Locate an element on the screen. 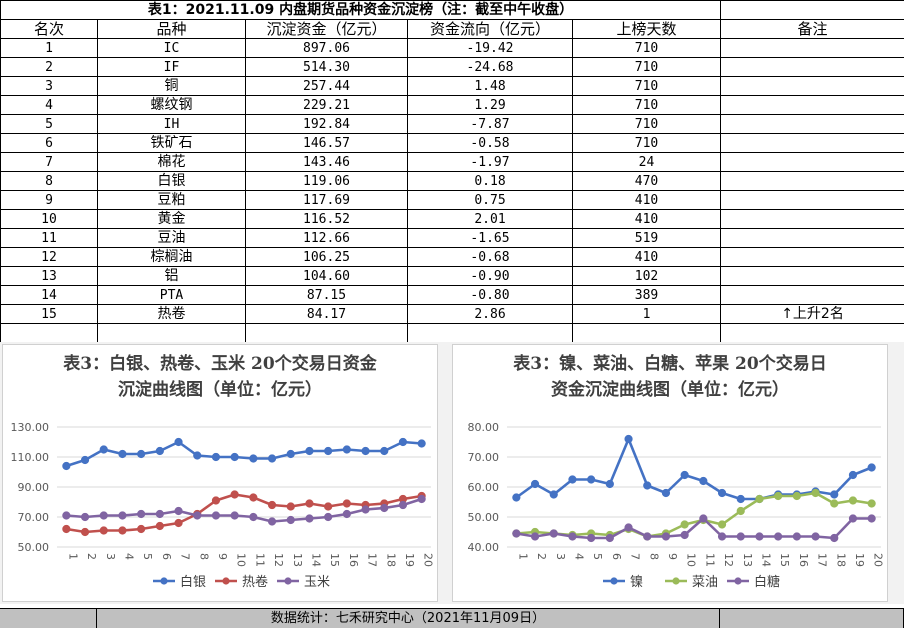  cell-fund: 84.17 is located at coordinates (326, 314).